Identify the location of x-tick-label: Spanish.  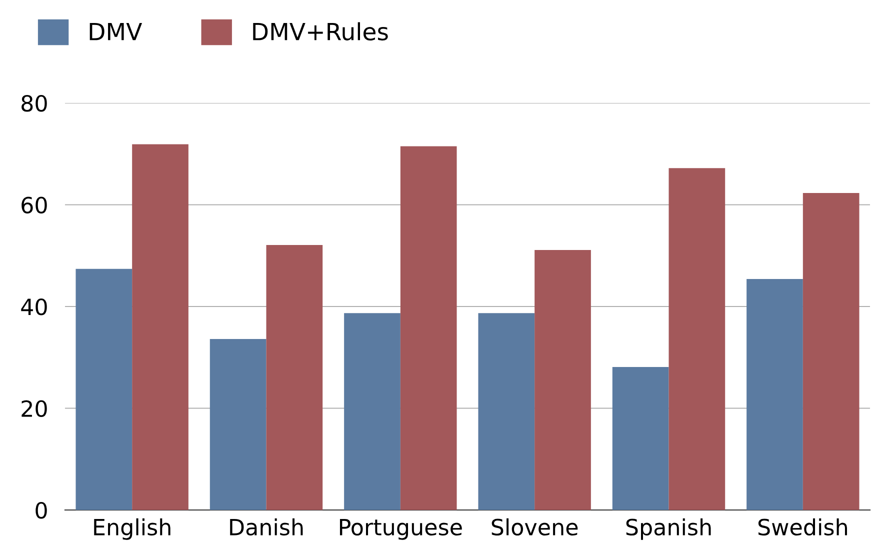
(668, 529).